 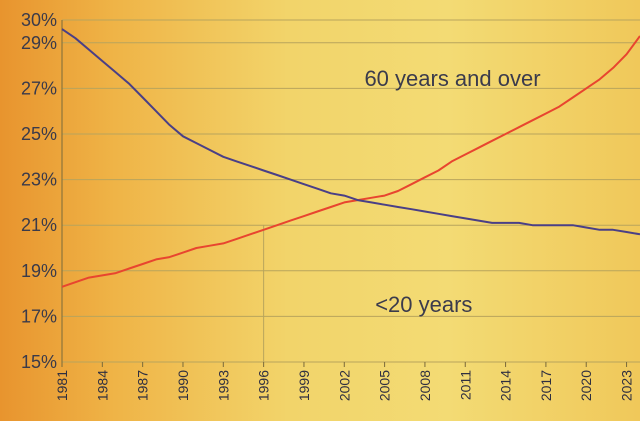 What do you see at coordinates (546, 385) in the screenshot?
I see `x-tick-label: 2017` at bounding box center [546, 385].